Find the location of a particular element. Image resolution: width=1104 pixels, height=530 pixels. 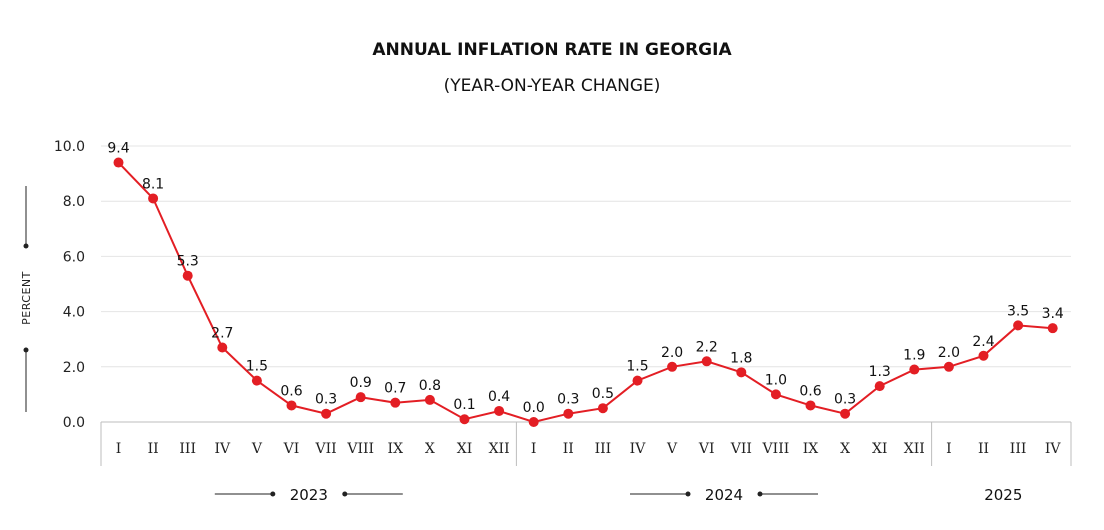

y-tick-label: 10.0 is located at coordinates (69, 147).